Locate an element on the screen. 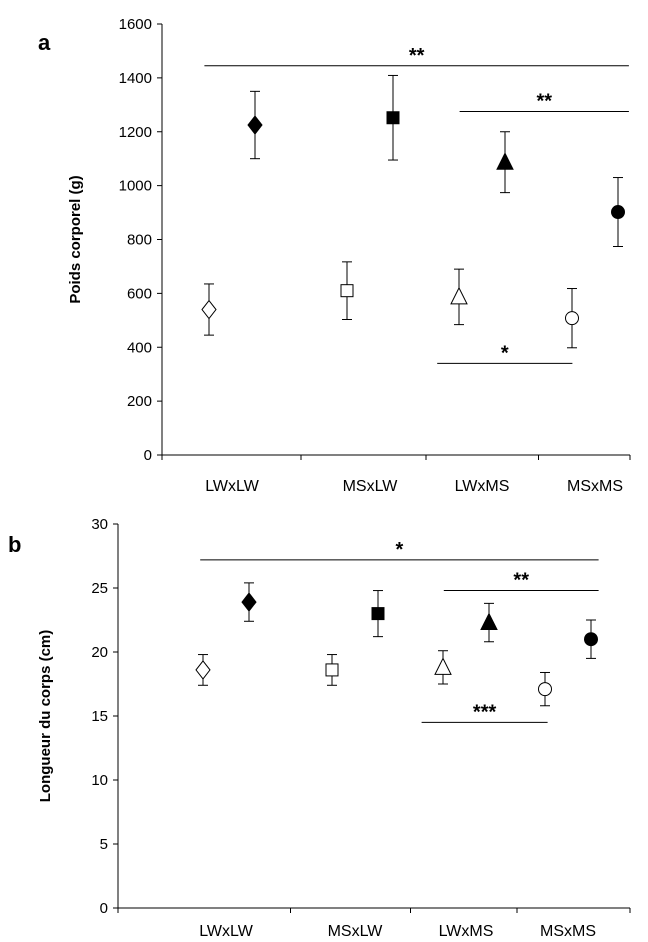 The width and height of the screenshot is (648, 942). panel-label: b is located at coordinates (14, 544).